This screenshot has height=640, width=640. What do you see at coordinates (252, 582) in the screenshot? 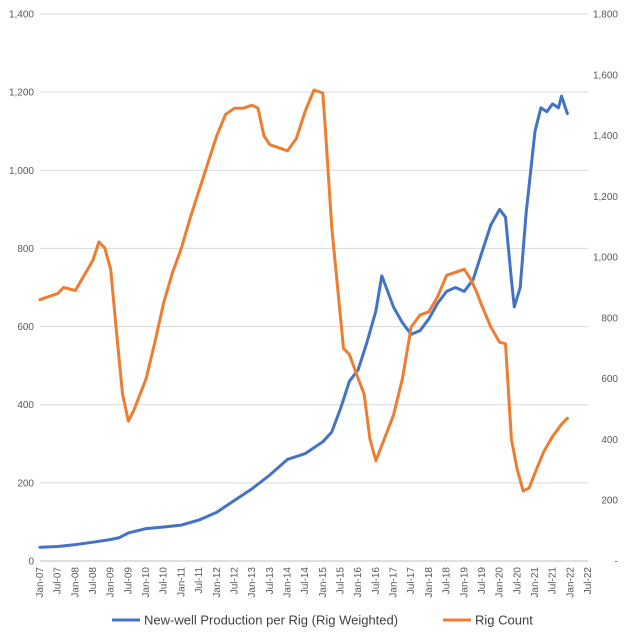
I see `x-tick-label: Jan-13` at bounding box center [252, 582].